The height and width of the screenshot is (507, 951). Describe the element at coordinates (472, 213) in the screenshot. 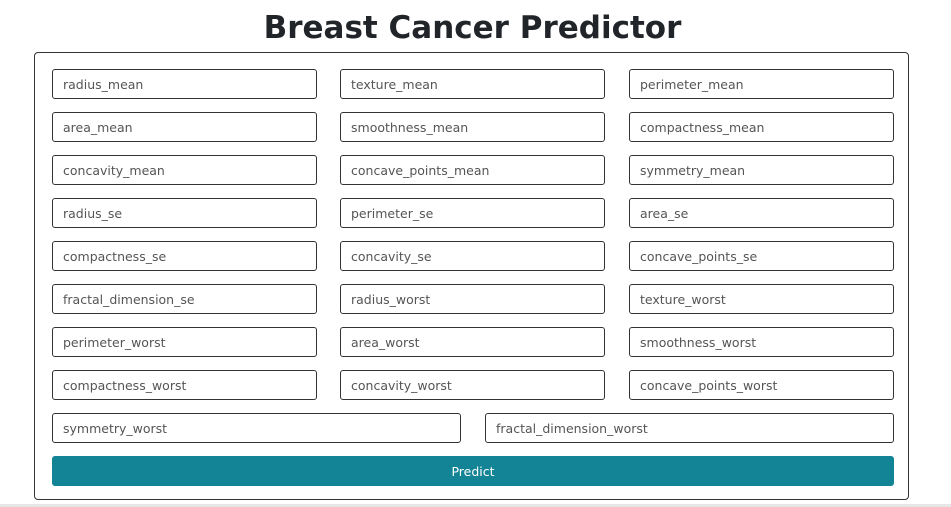

I see `perimeter-se-input` at that location.